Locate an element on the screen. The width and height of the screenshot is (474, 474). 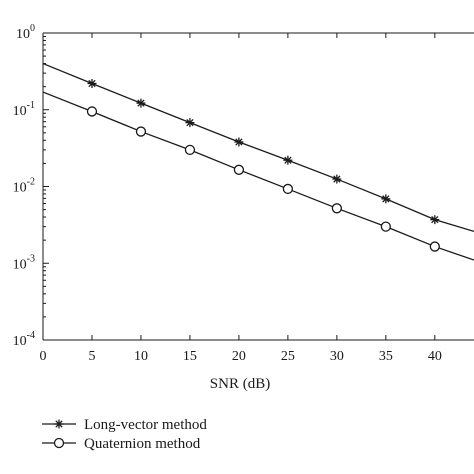
x-tick-label: 0 is located at coordinates (43, 356).